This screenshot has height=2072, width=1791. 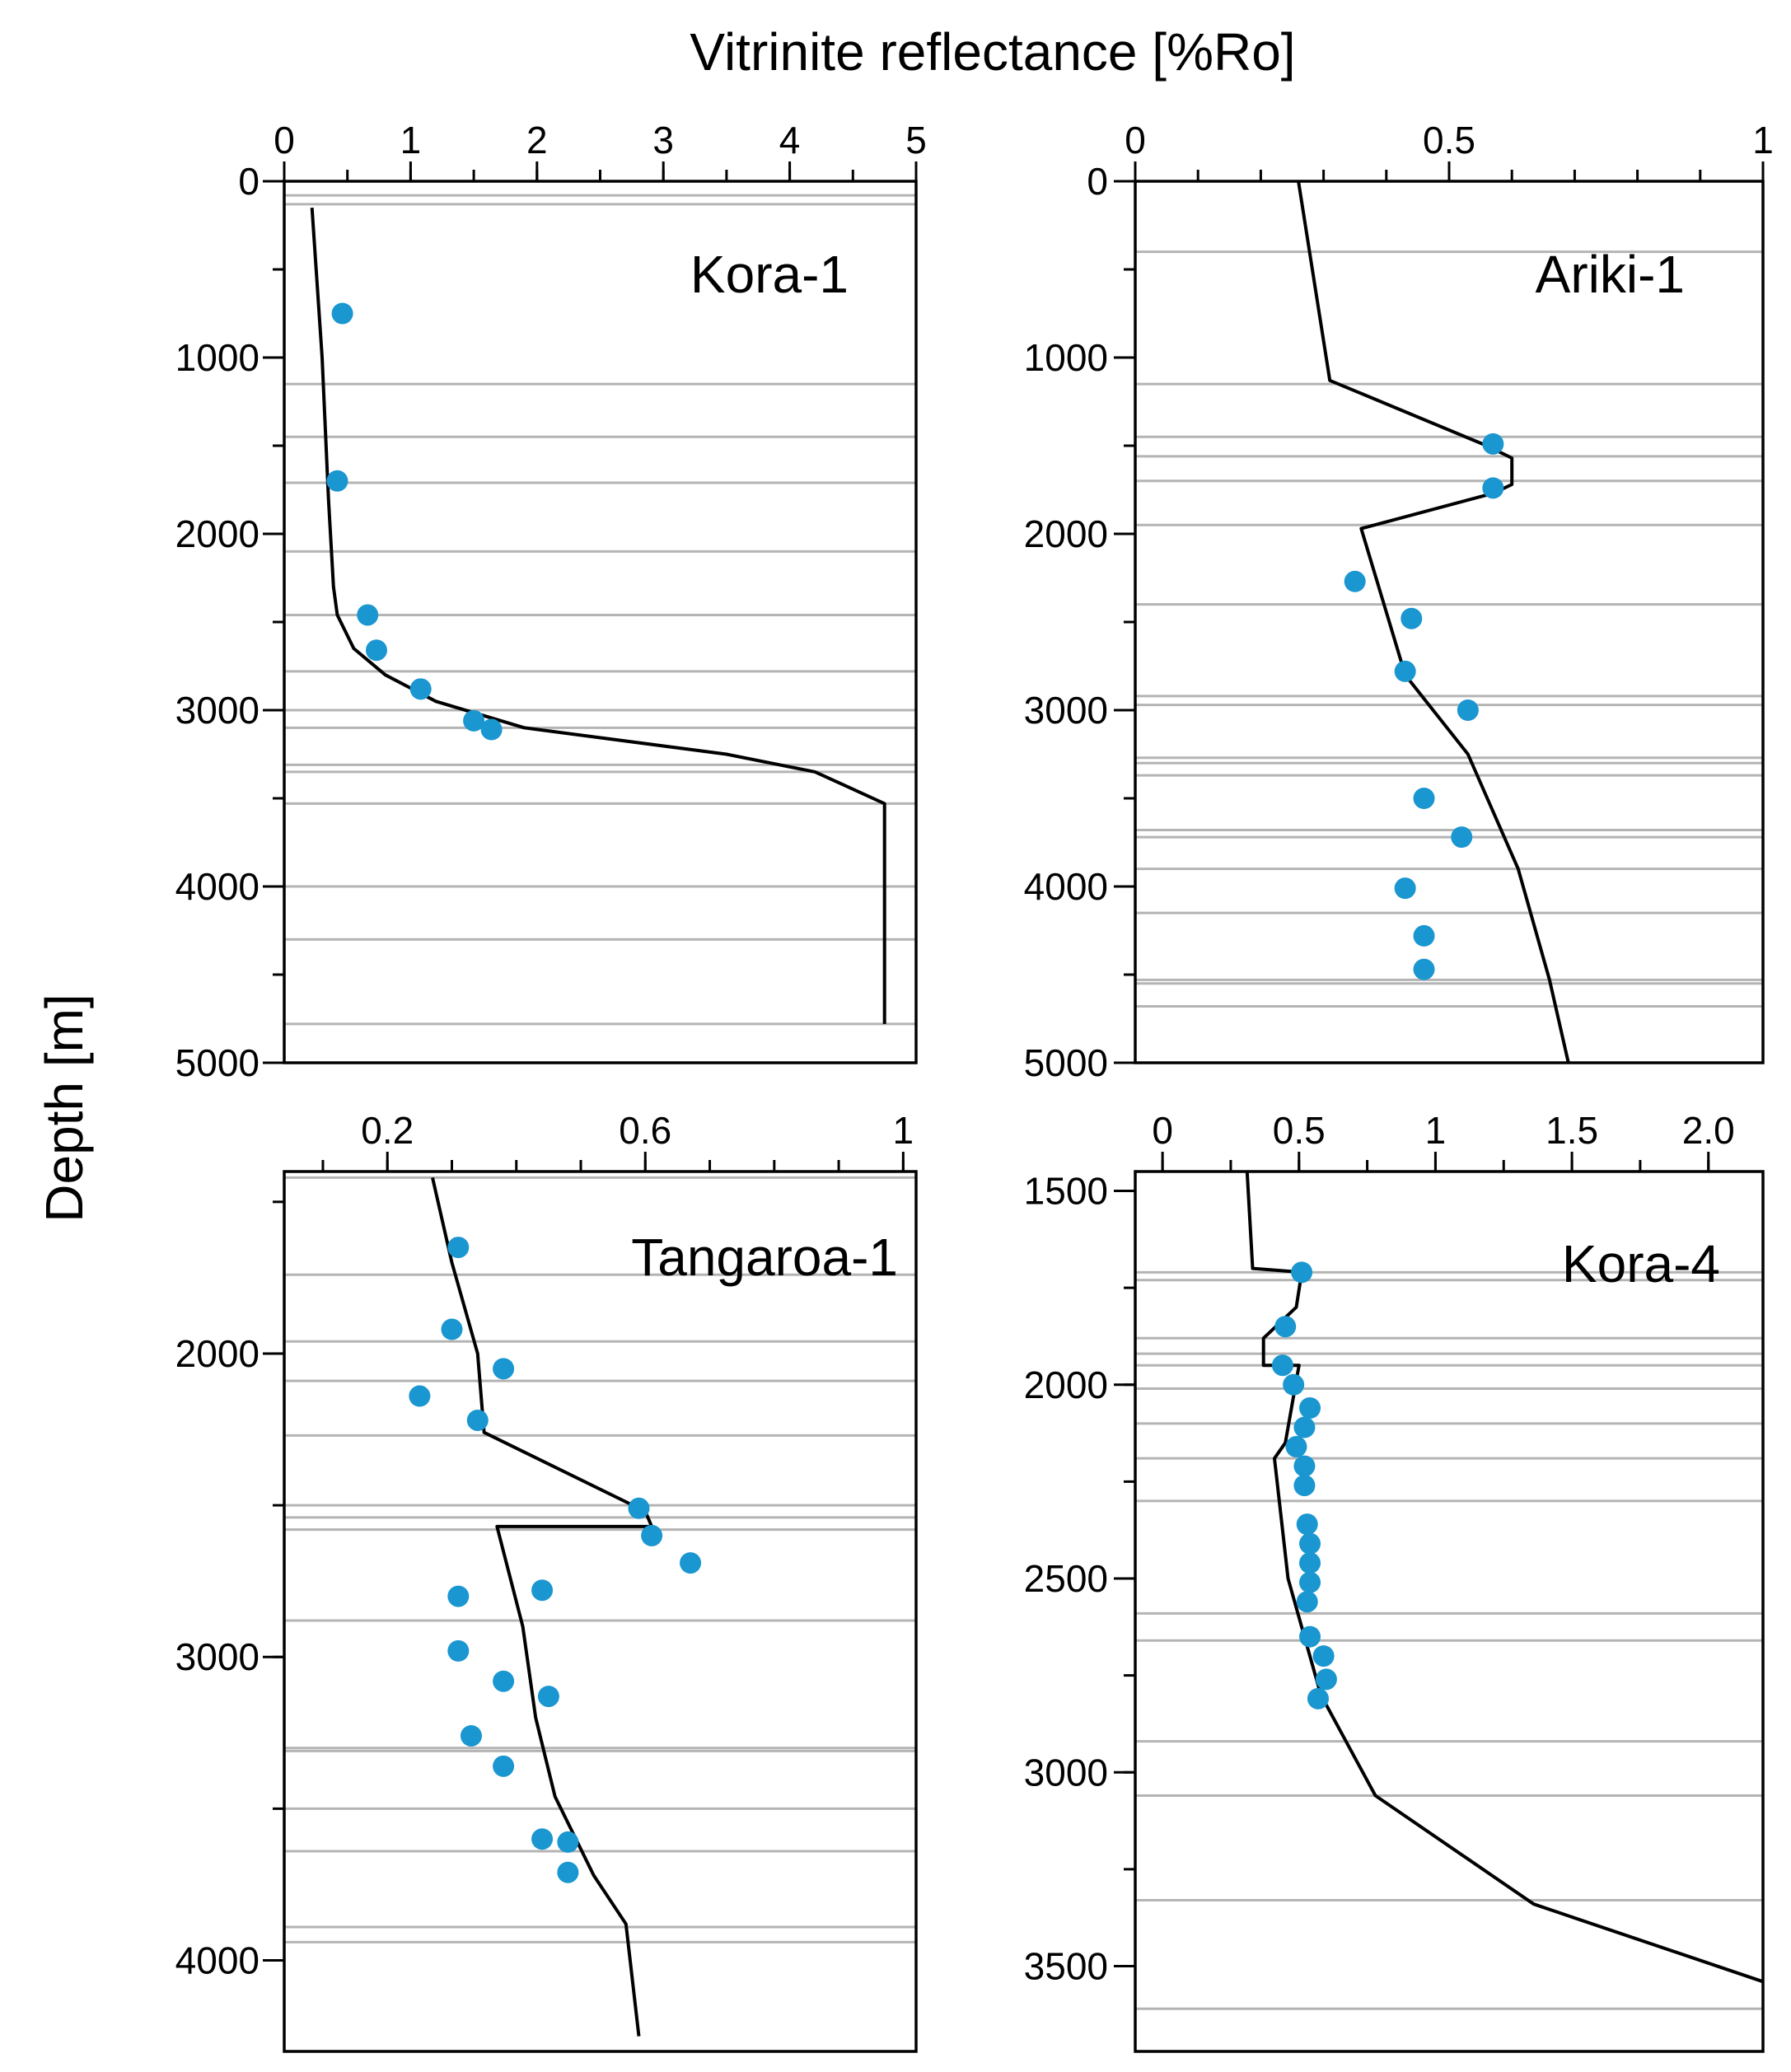 I want to click on x-tick-label: 4, so click(x=790, y=140).